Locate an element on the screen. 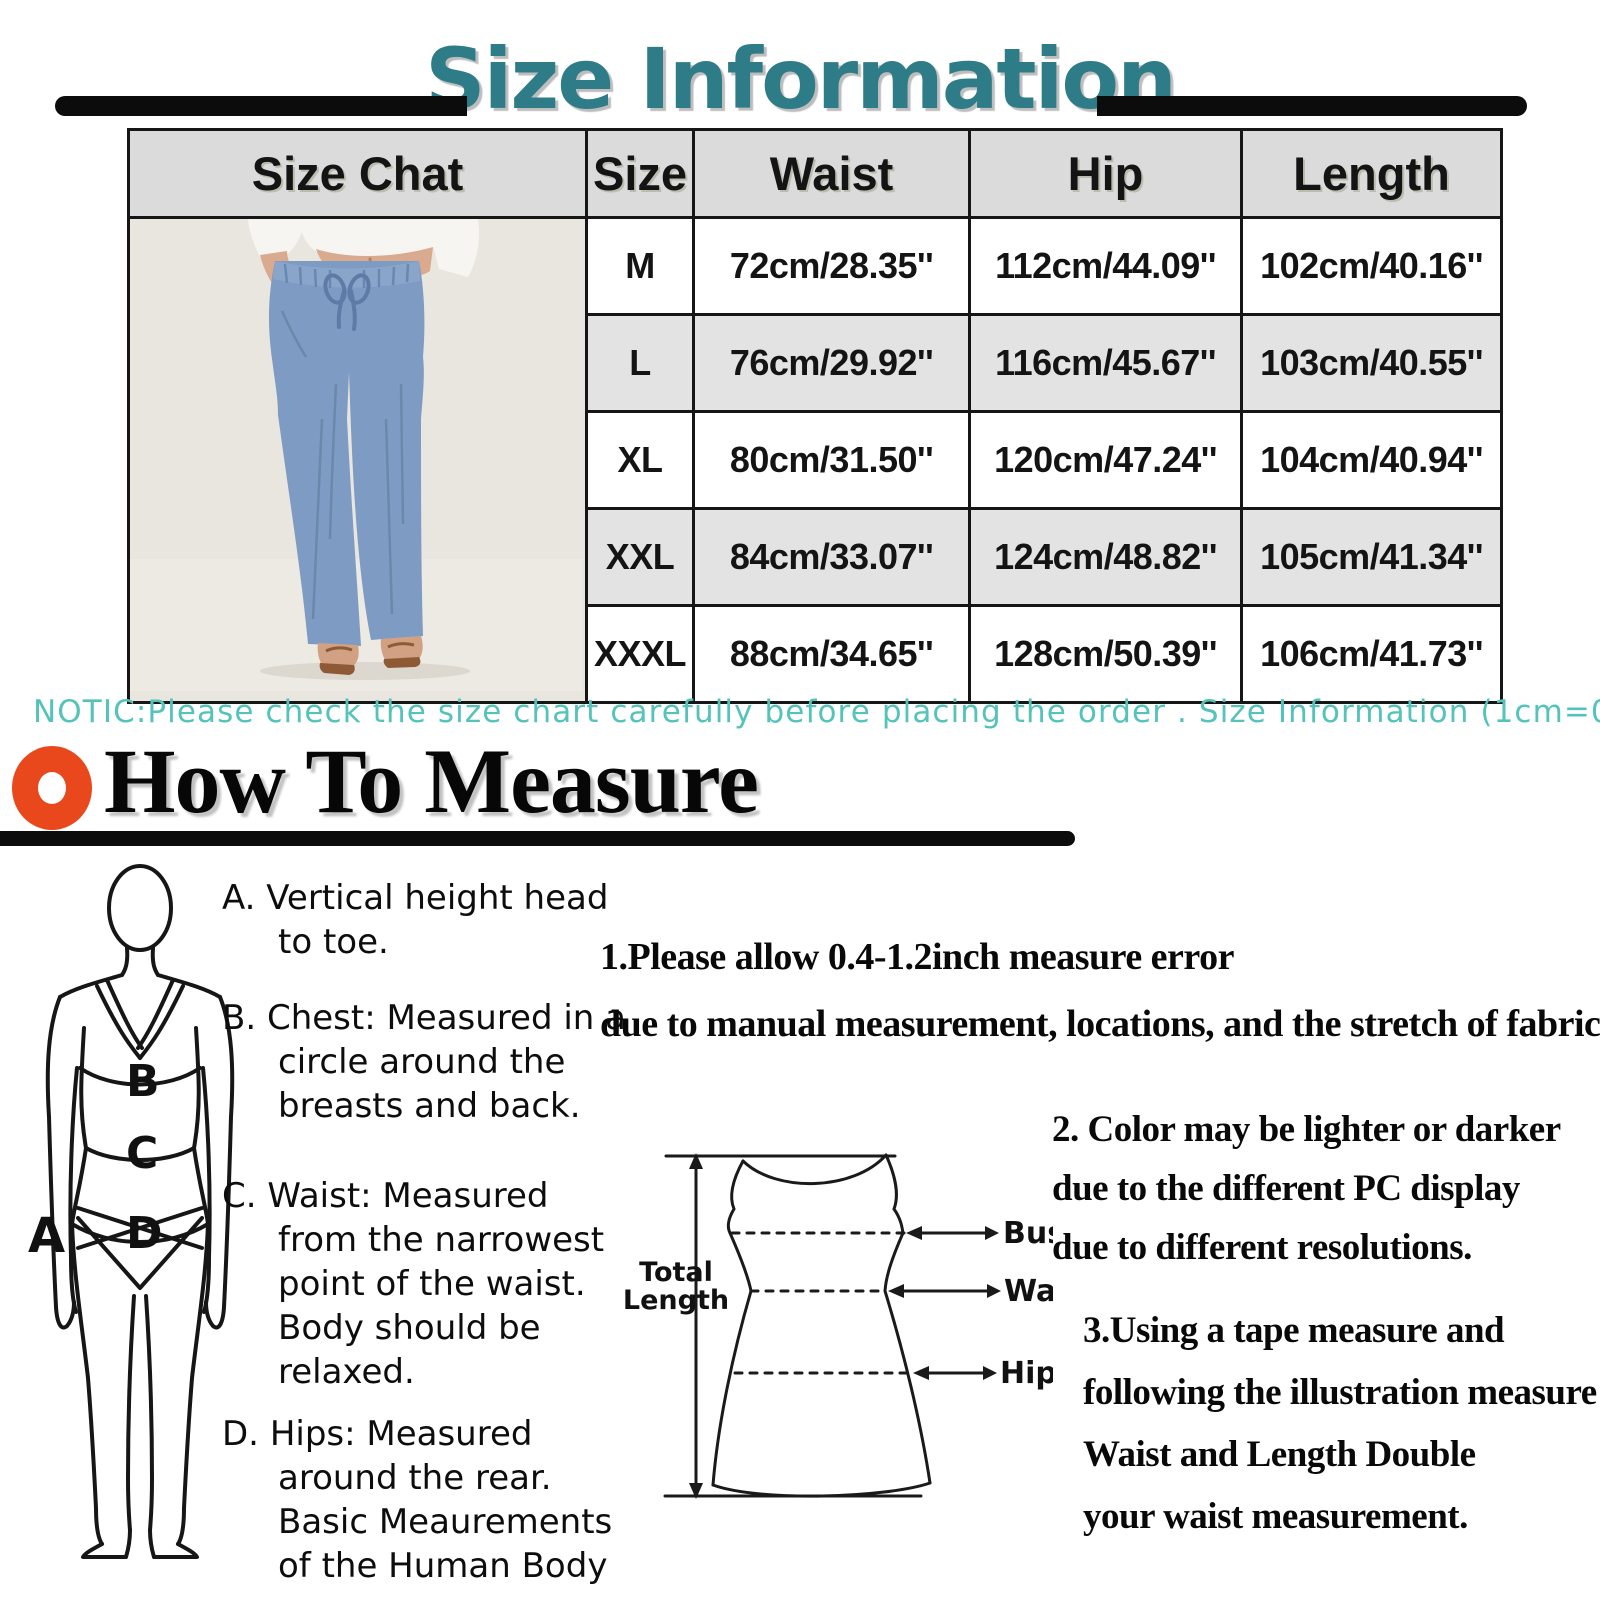 The width and height of the screenshot is (1600, 1600). item-label: D. is located at coordinates (240, 1434).